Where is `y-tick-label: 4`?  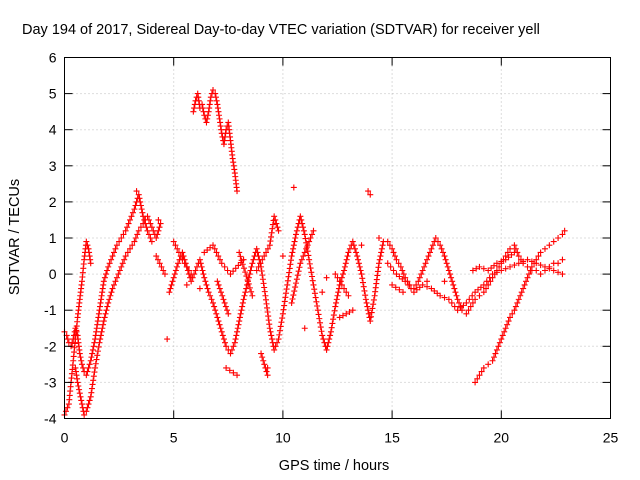
y-tick-label: 4 is located at coordinates (53, 130).